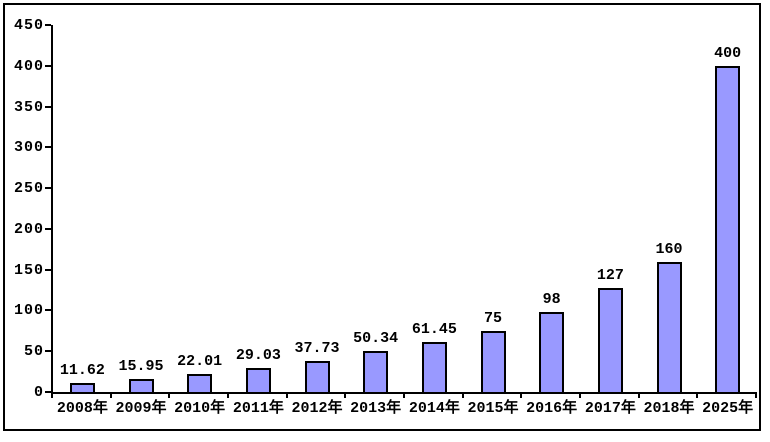 The height and width of the screenshot is (442, 770). Describe the element at coordinates (492, 318) in the screenshot. I see `bar-value-label: 75` at that location.